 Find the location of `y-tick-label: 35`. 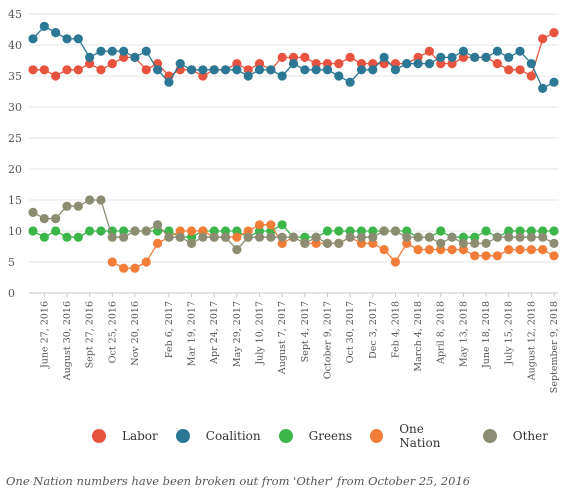

y-tick-label: 35 is located at coordinates (15, 76).